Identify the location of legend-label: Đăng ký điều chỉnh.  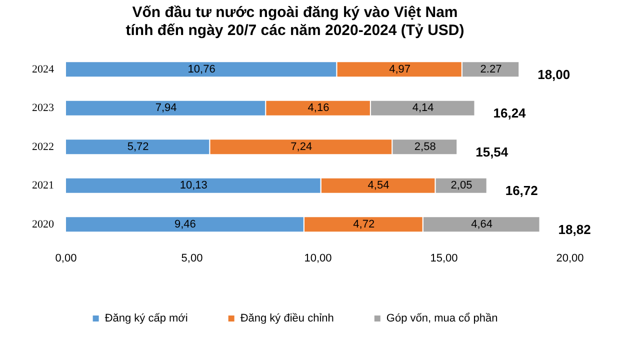
(287, 318).